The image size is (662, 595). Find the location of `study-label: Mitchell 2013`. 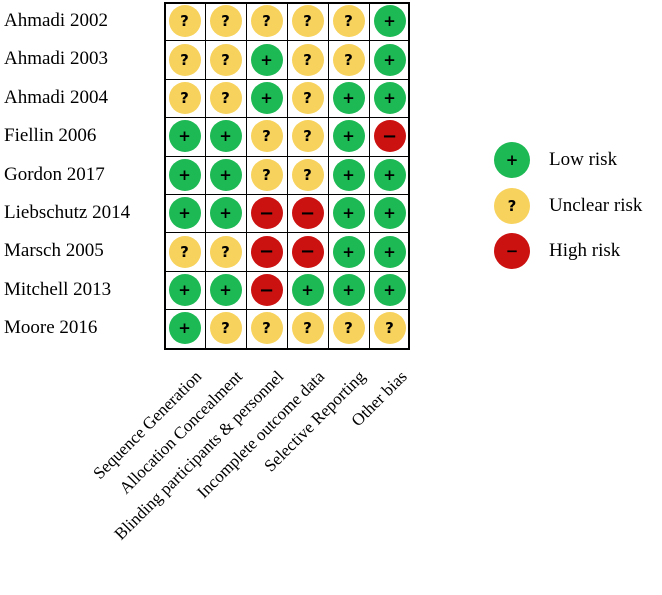

study-label: Mitchell 2013 is located at coordinates (58, 289).